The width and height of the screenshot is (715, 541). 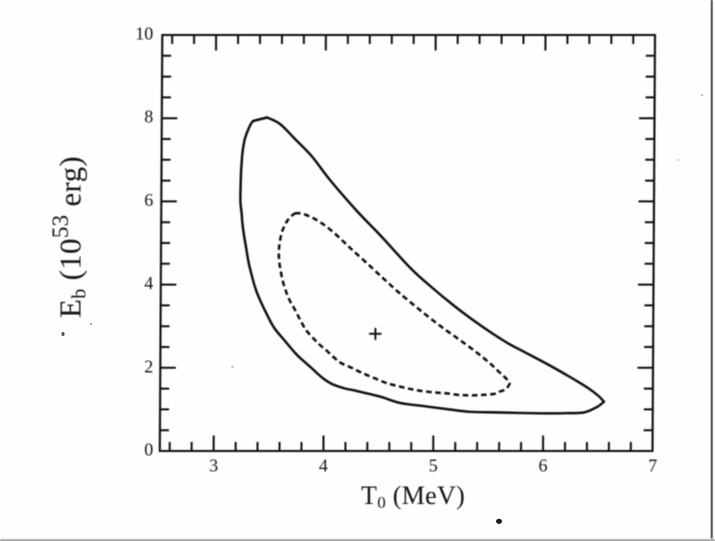 I want to click on svg-text: 7, so click(x=652, y=466).